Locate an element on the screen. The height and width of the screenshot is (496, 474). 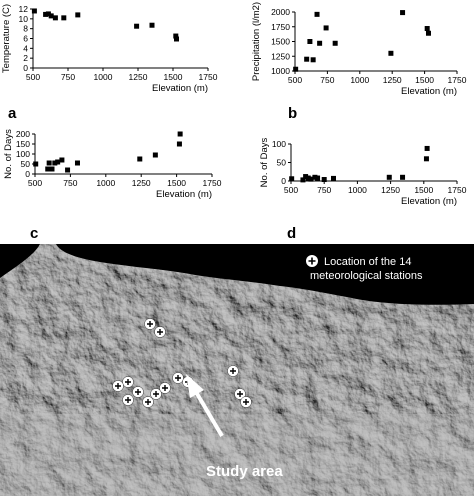
y-tick-label: 100 is located at coordinates (23, 154).